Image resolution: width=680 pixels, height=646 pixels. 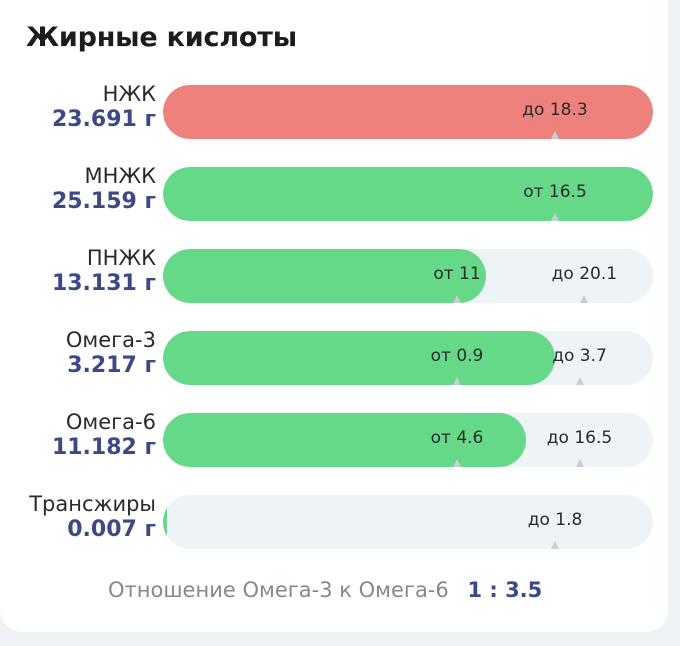 I want to click on nutrient-label: ПНЖК, so click(x=121, y=258).